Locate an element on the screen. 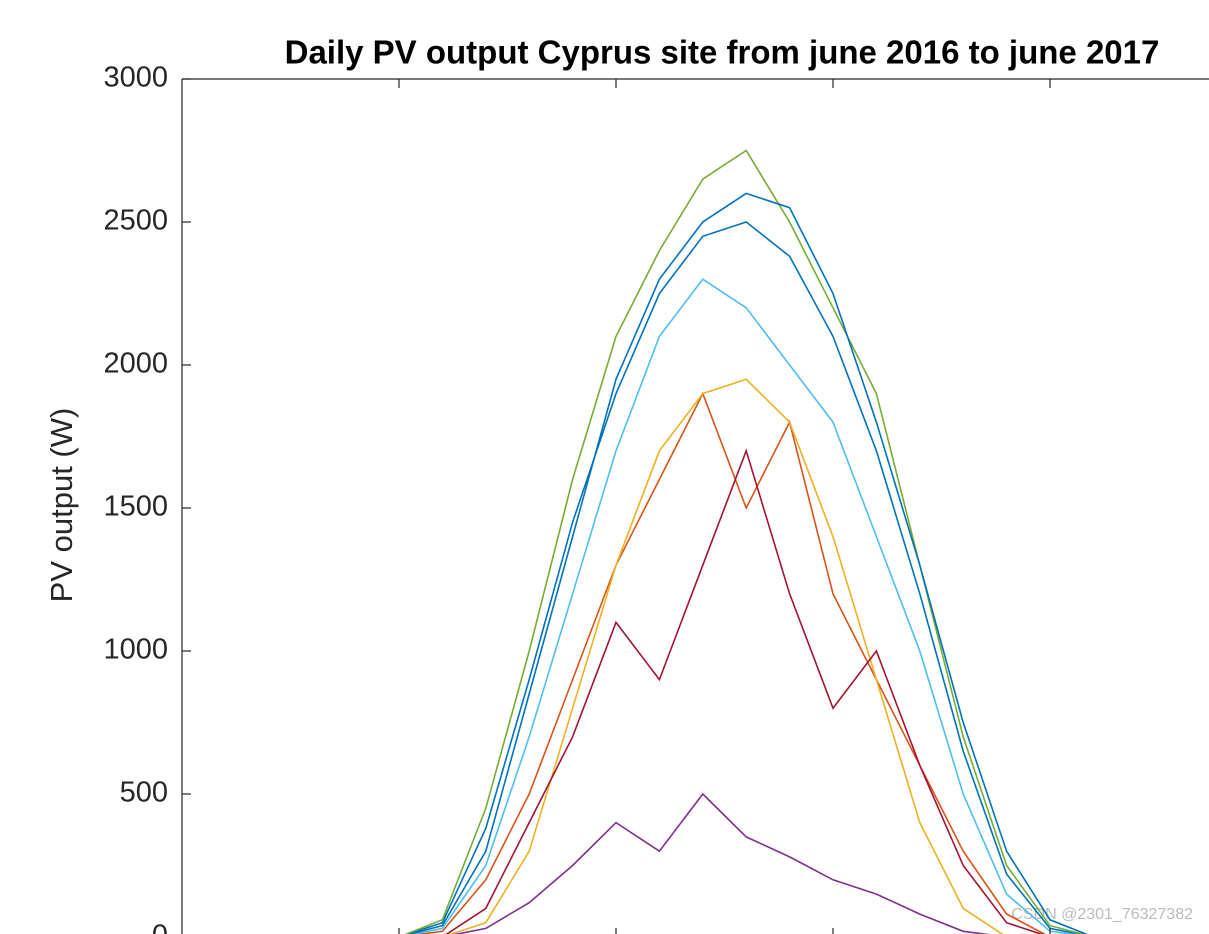  y-tick-label: 1500 is located at coordinates (135, 507).